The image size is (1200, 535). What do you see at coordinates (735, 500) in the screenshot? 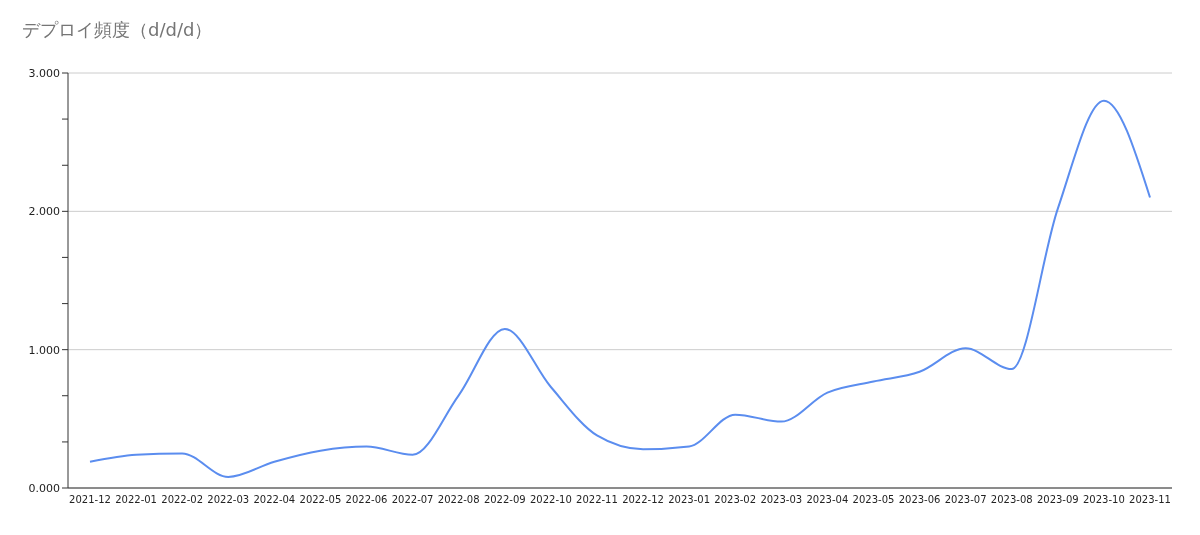
I see `x-tick-label: 2023-02` at bounding box center [735, 500].